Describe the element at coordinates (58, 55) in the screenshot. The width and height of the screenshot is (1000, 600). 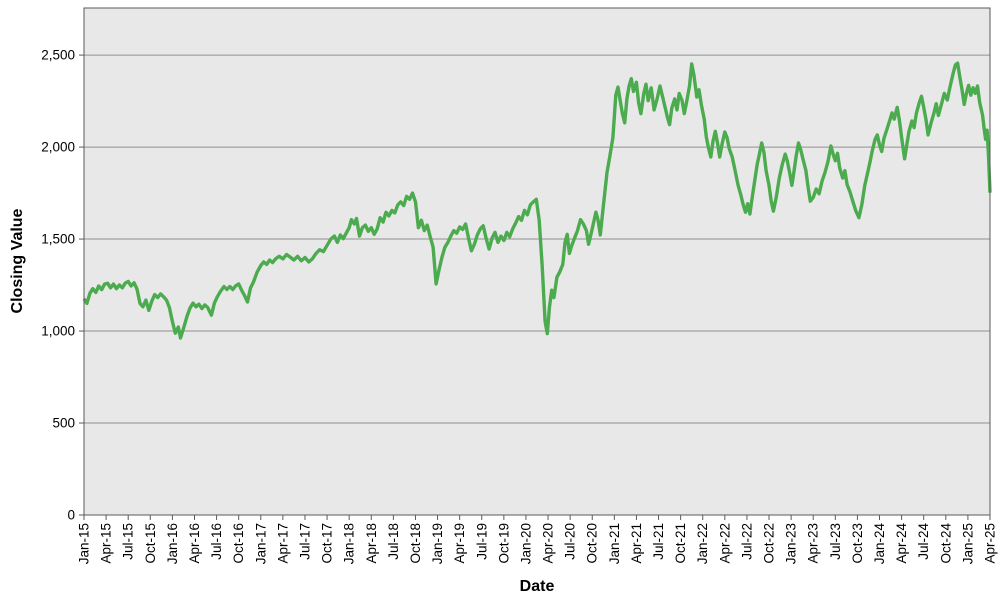
I see `y-tick-label: 2,500` at that location.